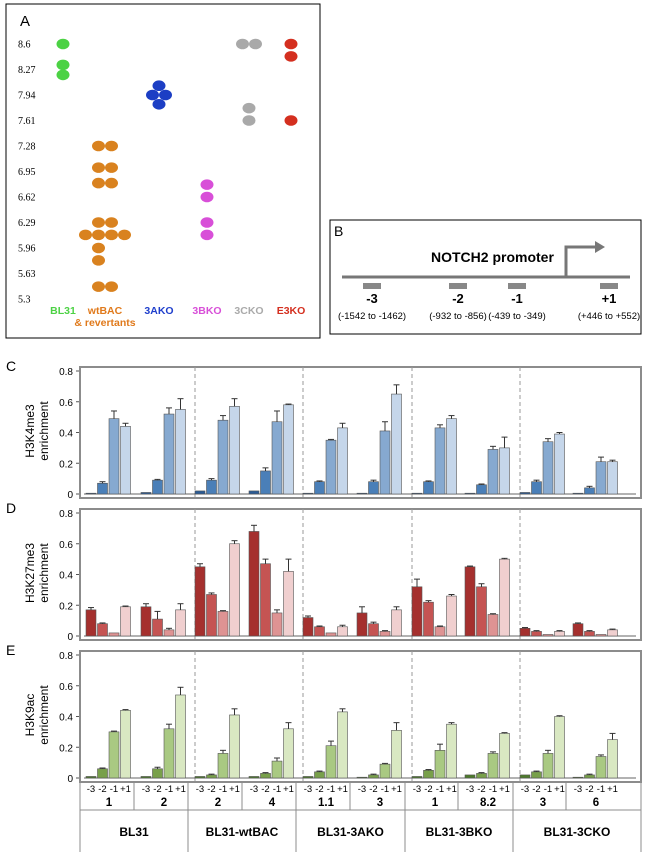 This screenshot has height=859, width=648. I want to click on panel-a-ytick: 8.6, so click(24, 45).